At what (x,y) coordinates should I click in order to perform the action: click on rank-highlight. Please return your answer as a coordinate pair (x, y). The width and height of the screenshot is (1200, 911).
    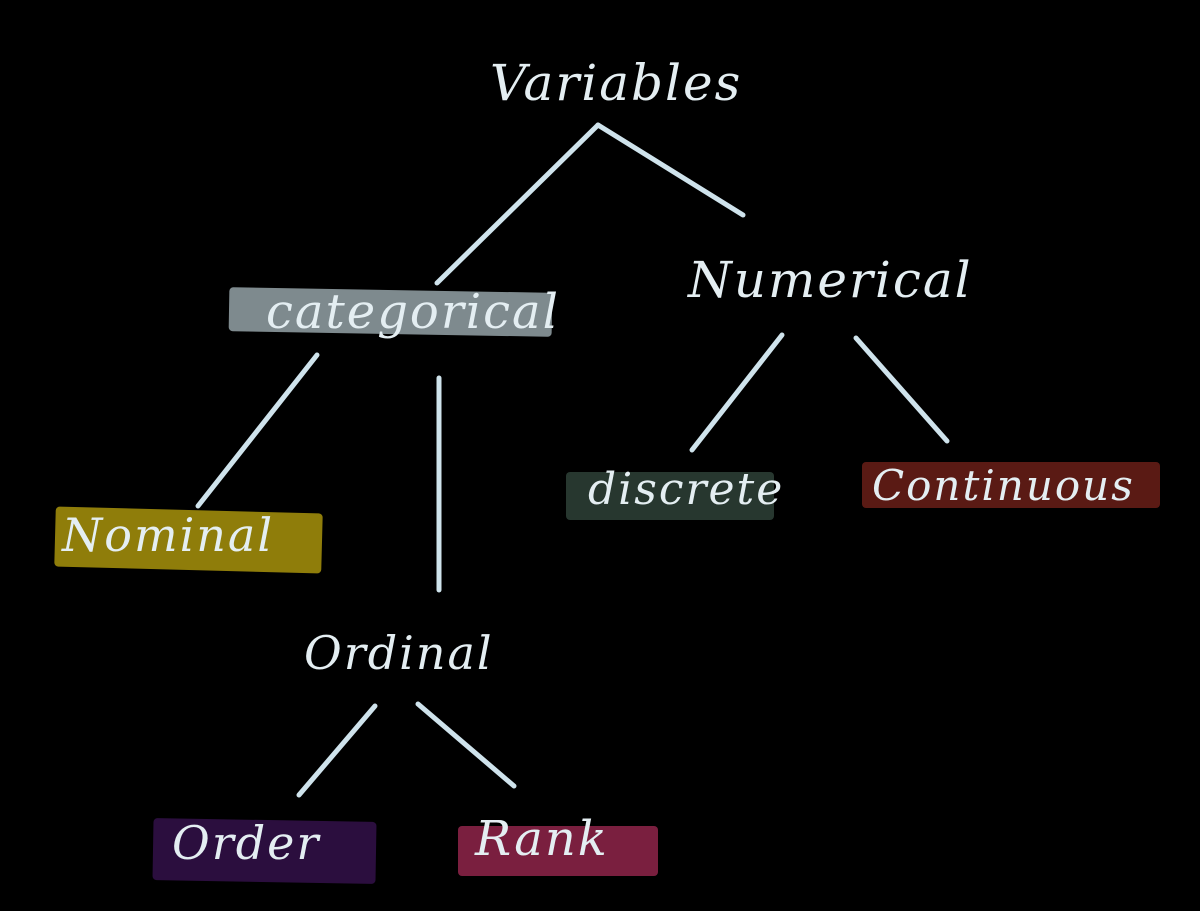
    Looking at the image, I should click on (558, 851).